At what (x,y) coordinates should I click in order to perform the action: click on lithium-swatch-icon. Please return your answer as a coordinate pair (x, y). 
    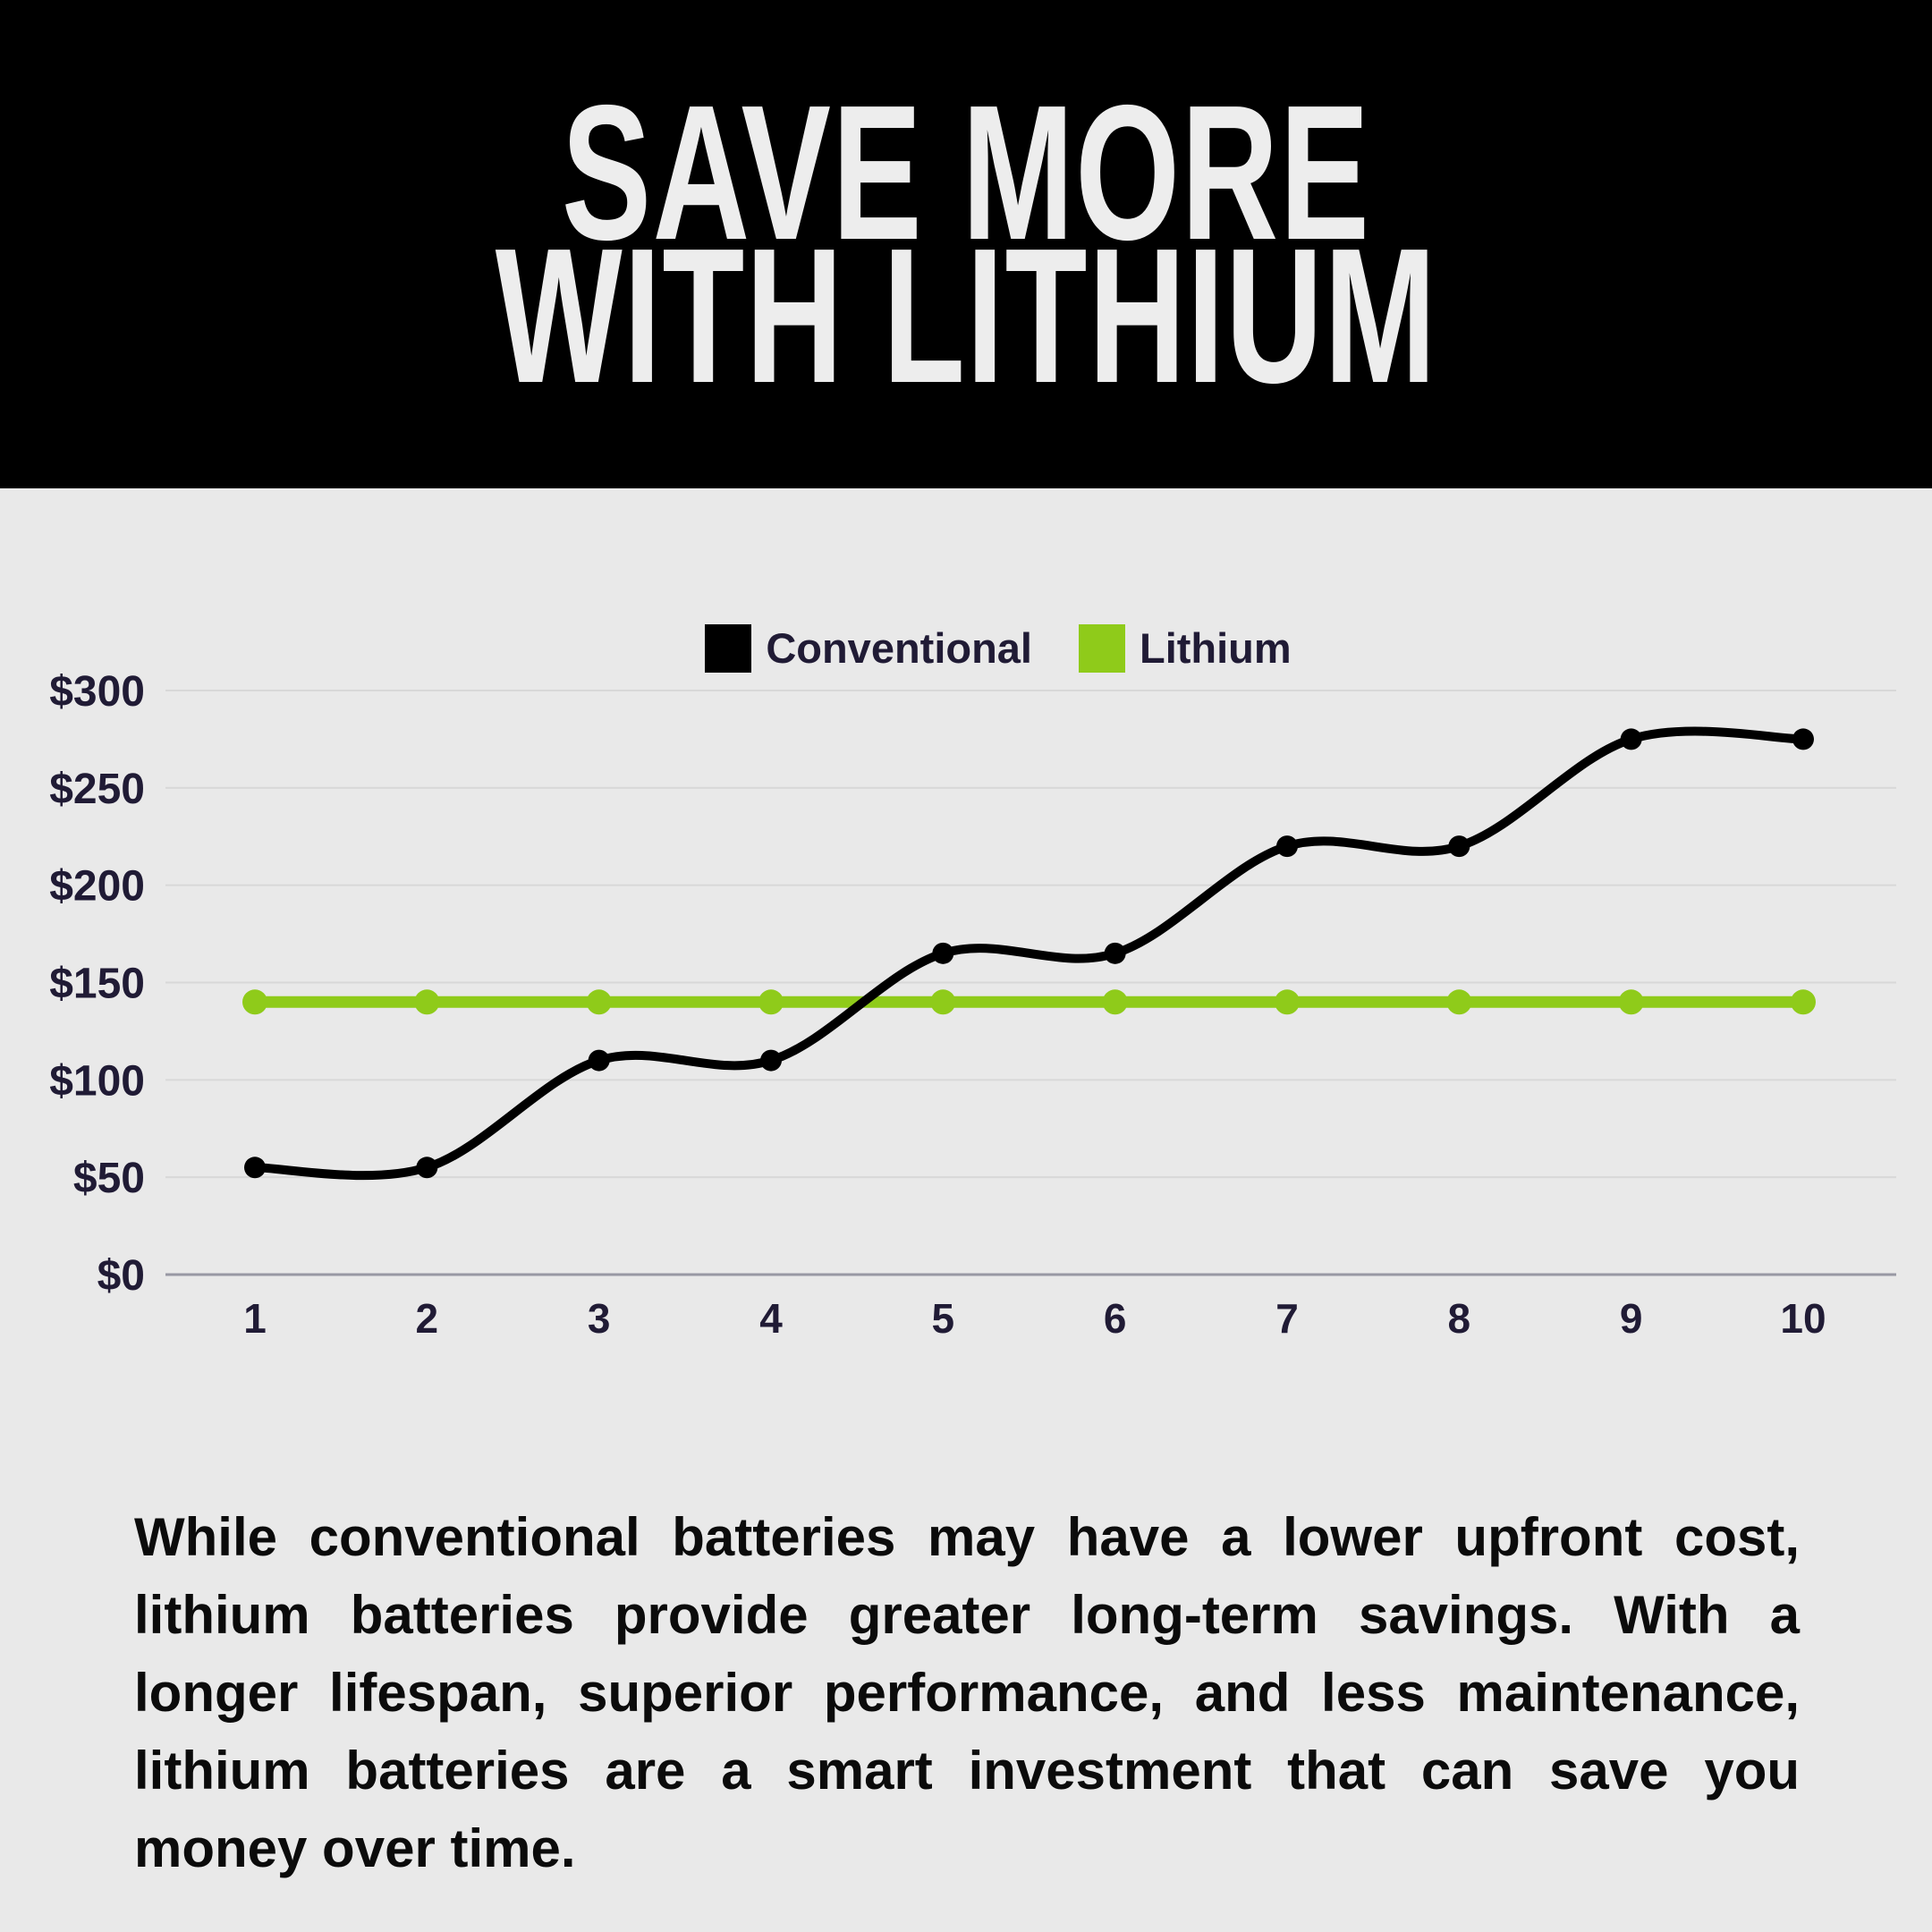
    Looking at the image, I should click on (1102, 648).